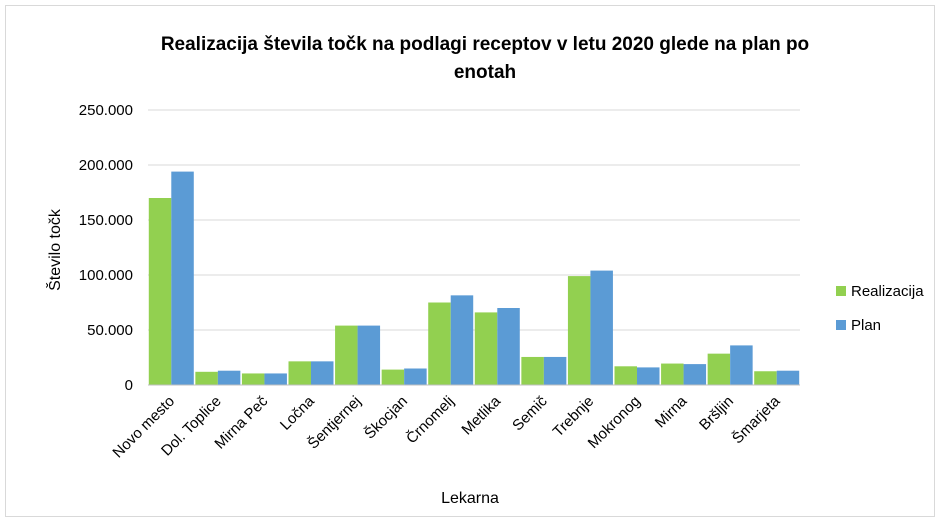  What do you see at coordinates (106, 165) in the screenshot?
I see `y-tick-label: 200.000` at bounding box center [106, 165].